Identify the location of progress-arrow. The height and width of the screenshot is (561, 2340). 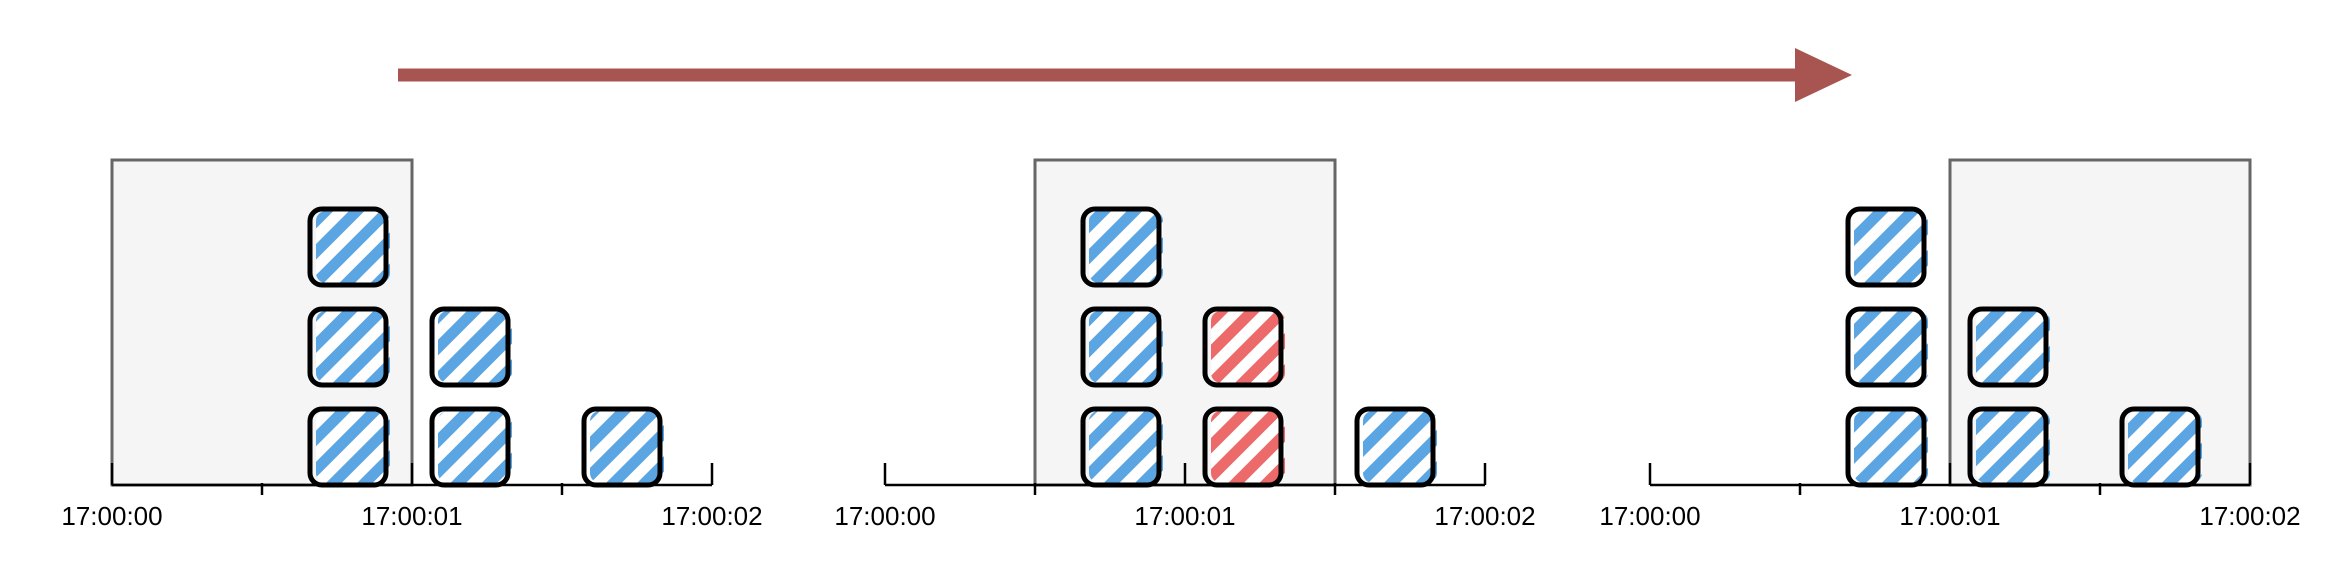
(1125, 75).